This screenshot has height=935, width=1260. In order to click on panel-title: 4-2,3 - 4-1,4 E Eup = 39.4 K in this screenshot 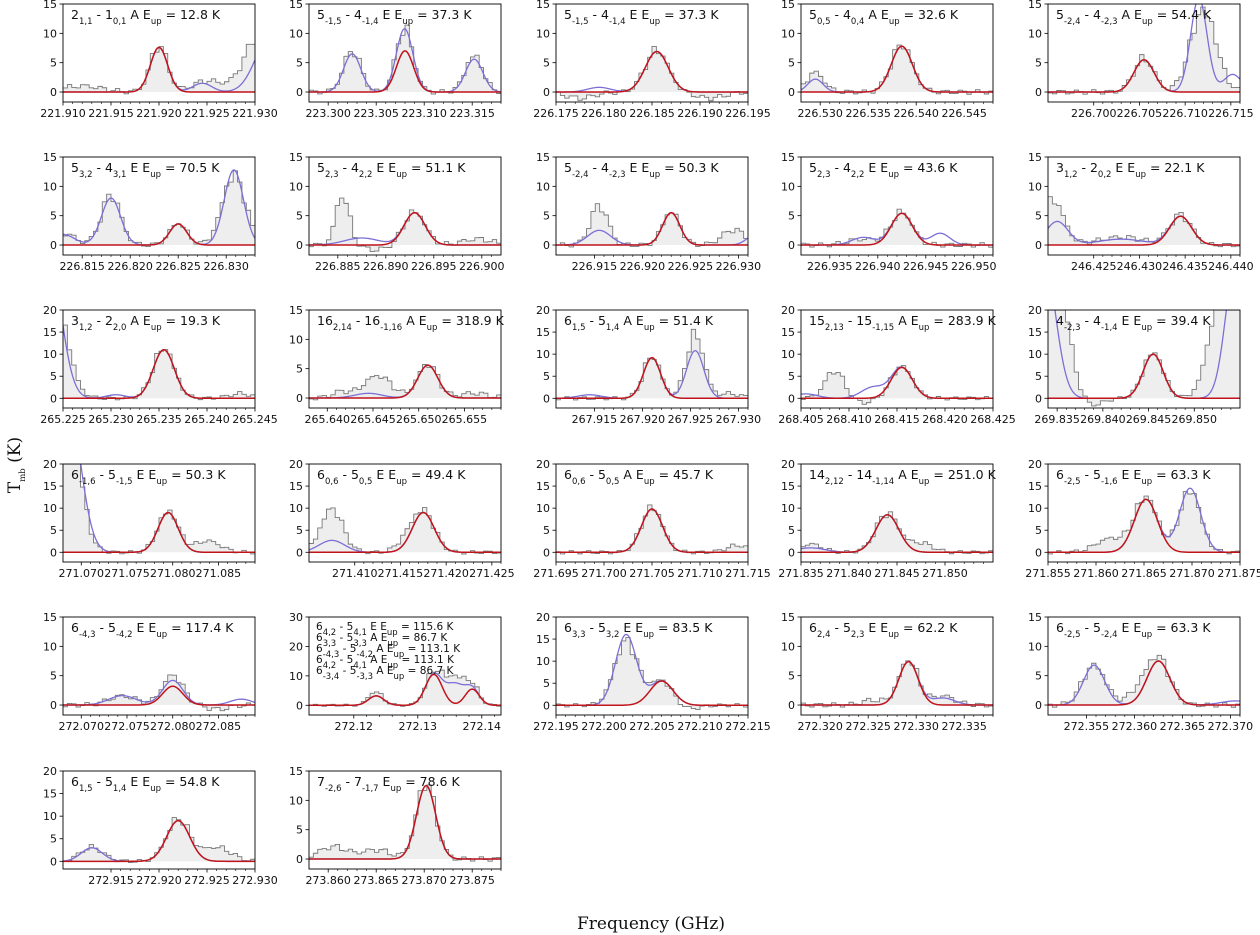, I will do `click(1133, 323)`.